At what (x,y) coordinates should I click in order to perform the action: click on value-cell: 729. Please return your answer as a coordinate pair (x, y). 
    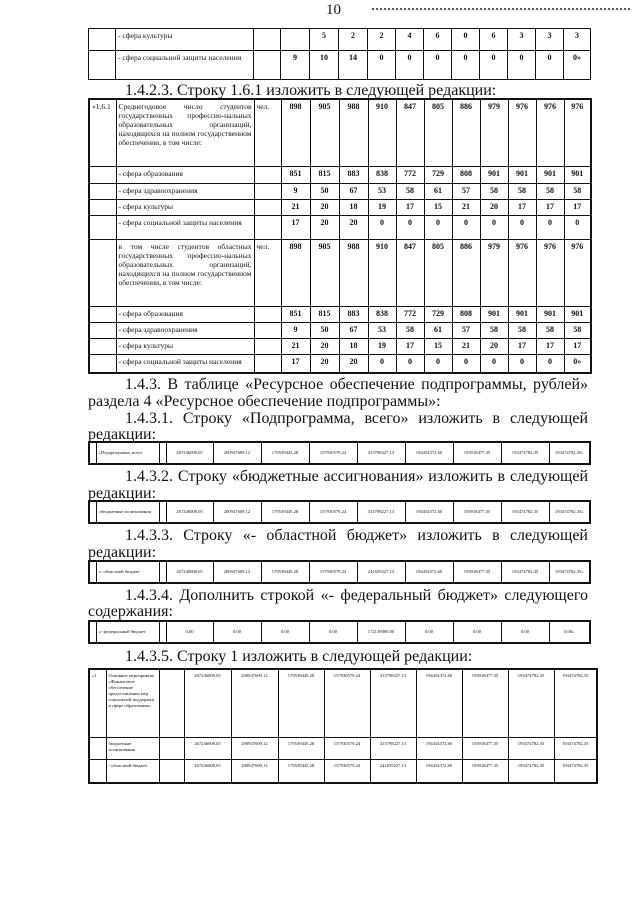
    Looking at the image, I should click on (438, 174).